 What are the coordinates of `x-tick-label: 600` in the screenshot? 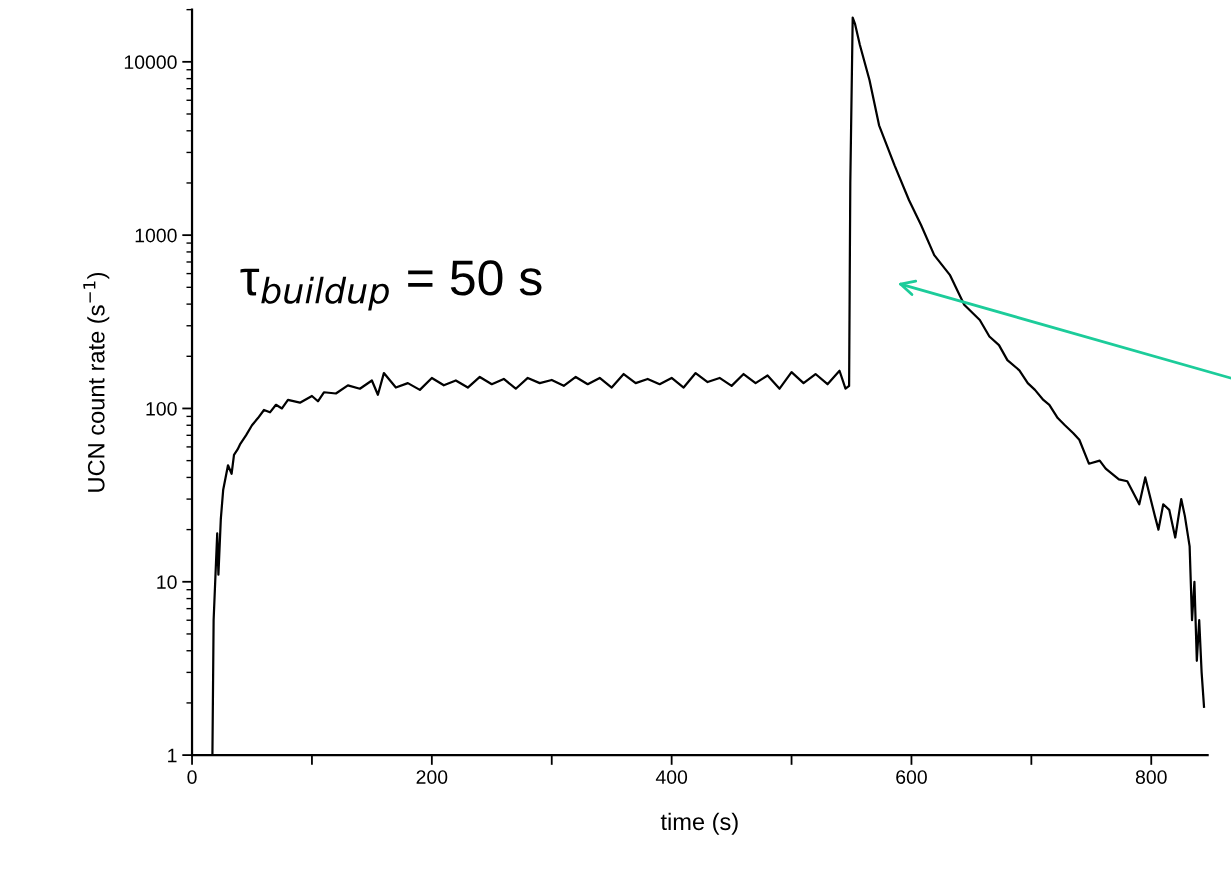 It's located at (911, 777).